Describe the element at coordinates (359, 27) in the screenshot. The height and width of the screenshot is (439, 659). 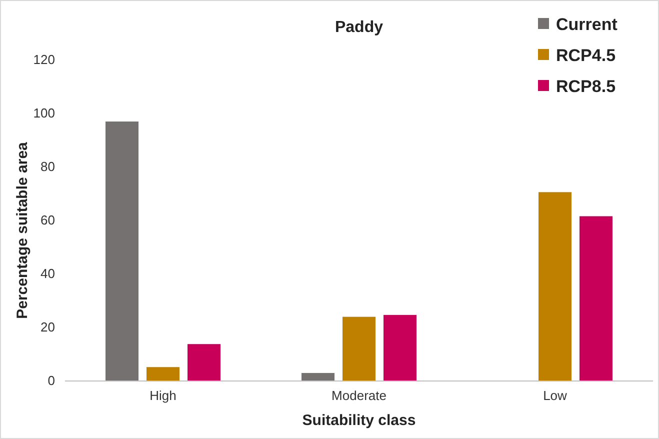
I see `chart-title: Paddy` at that location.